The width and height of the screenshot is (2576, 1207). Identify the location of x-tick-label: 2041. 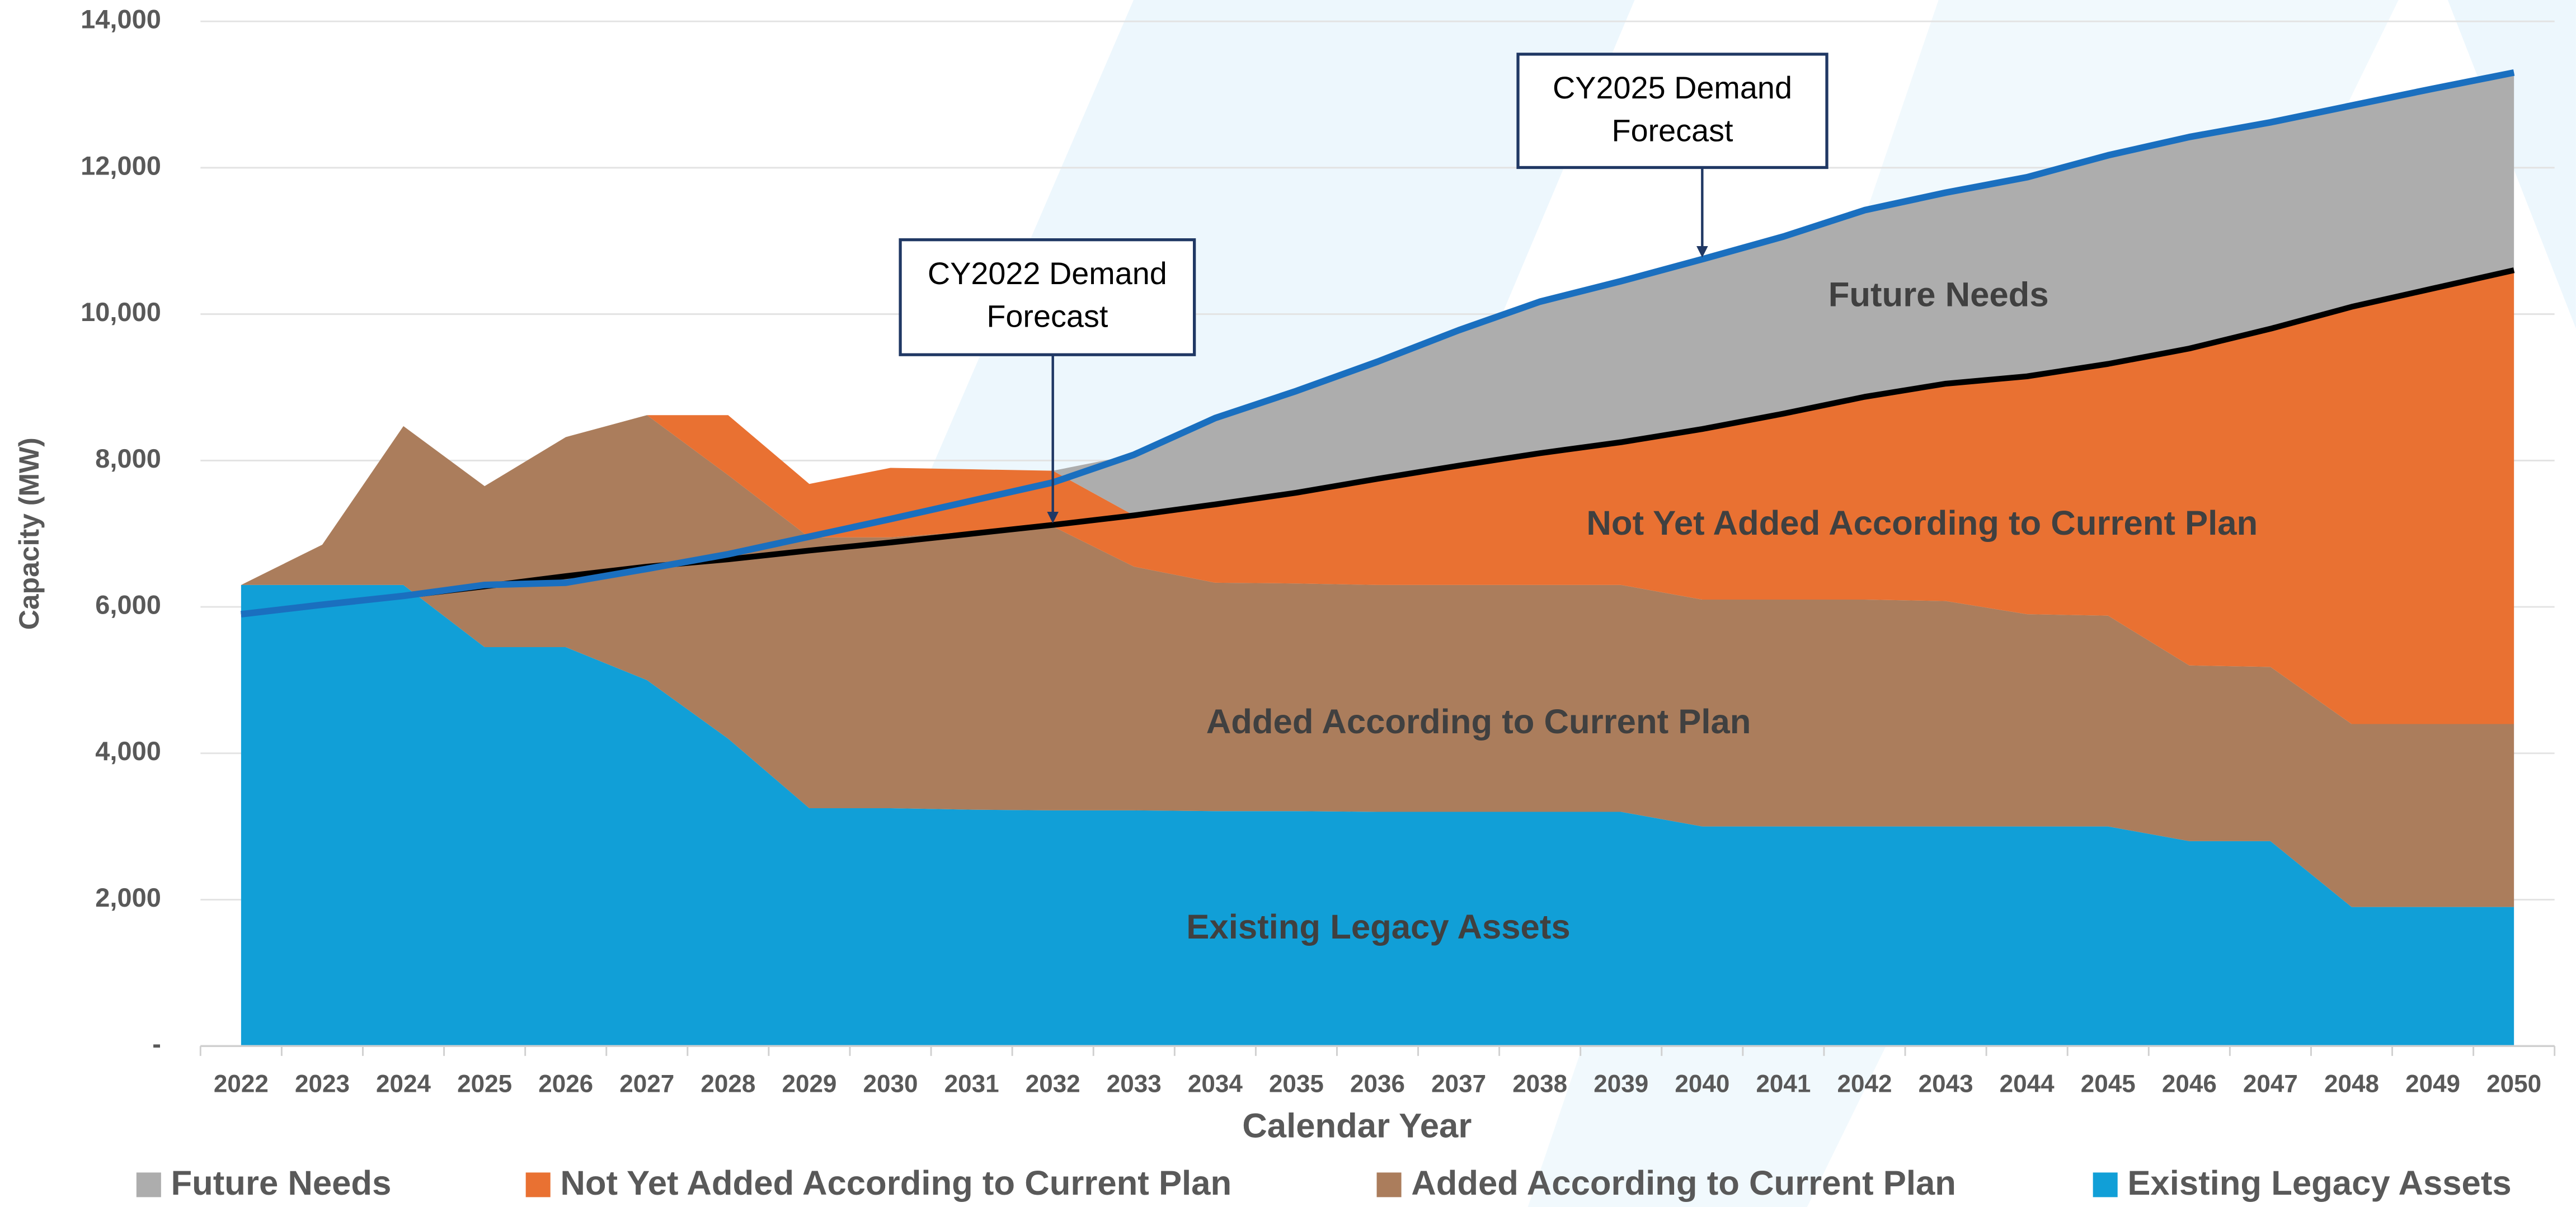
(1783, 1083).